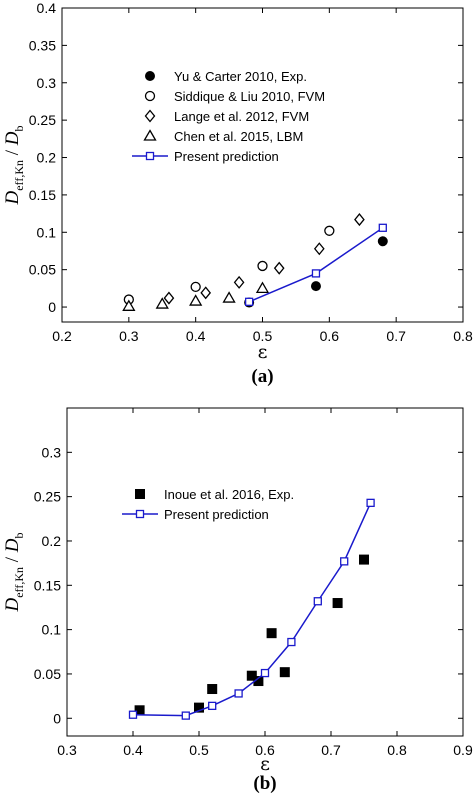 The width and height of the screenshot is (474, 799). What do you see at coordinates (226, 76) in the screenshot?
I see `legend-entry: Yu & Carter 2010, Exp.` at bounding box center [226, 76].